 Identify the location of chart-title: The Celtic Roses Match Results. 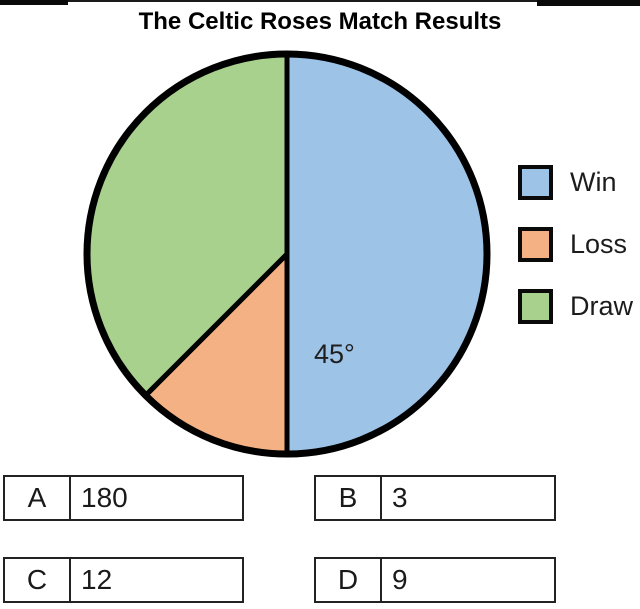
(320, 21).